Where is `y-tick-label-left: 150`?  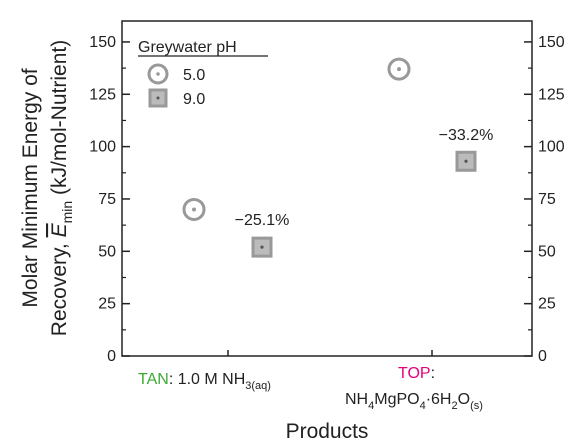
y-tick-label-left: 150 is located at coordinates (102, 42).